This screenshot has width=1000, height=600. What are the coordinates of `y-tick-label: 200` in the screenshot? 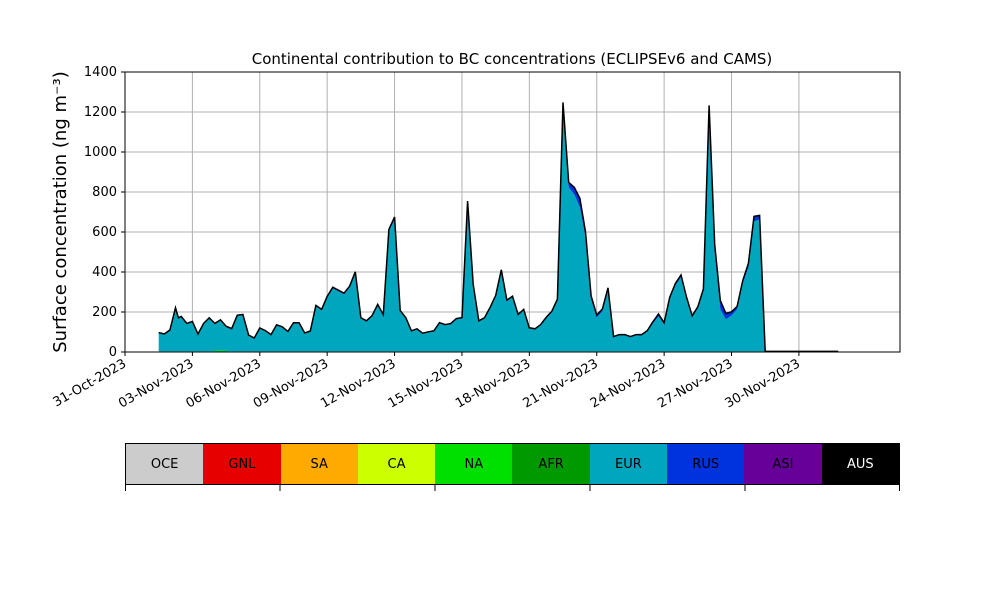 It's located at (104, 312).